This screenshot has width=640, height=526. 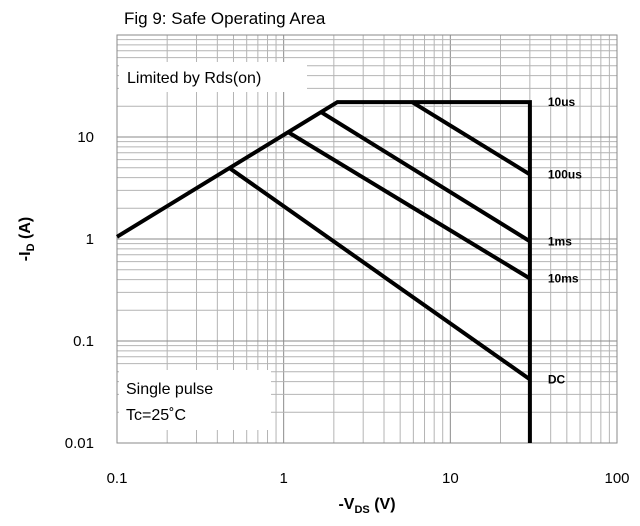 What do you see at coordinates (557, 379) in the screenshot?
I see `curve-label-DC: DC` at bounding box center [557, 379].